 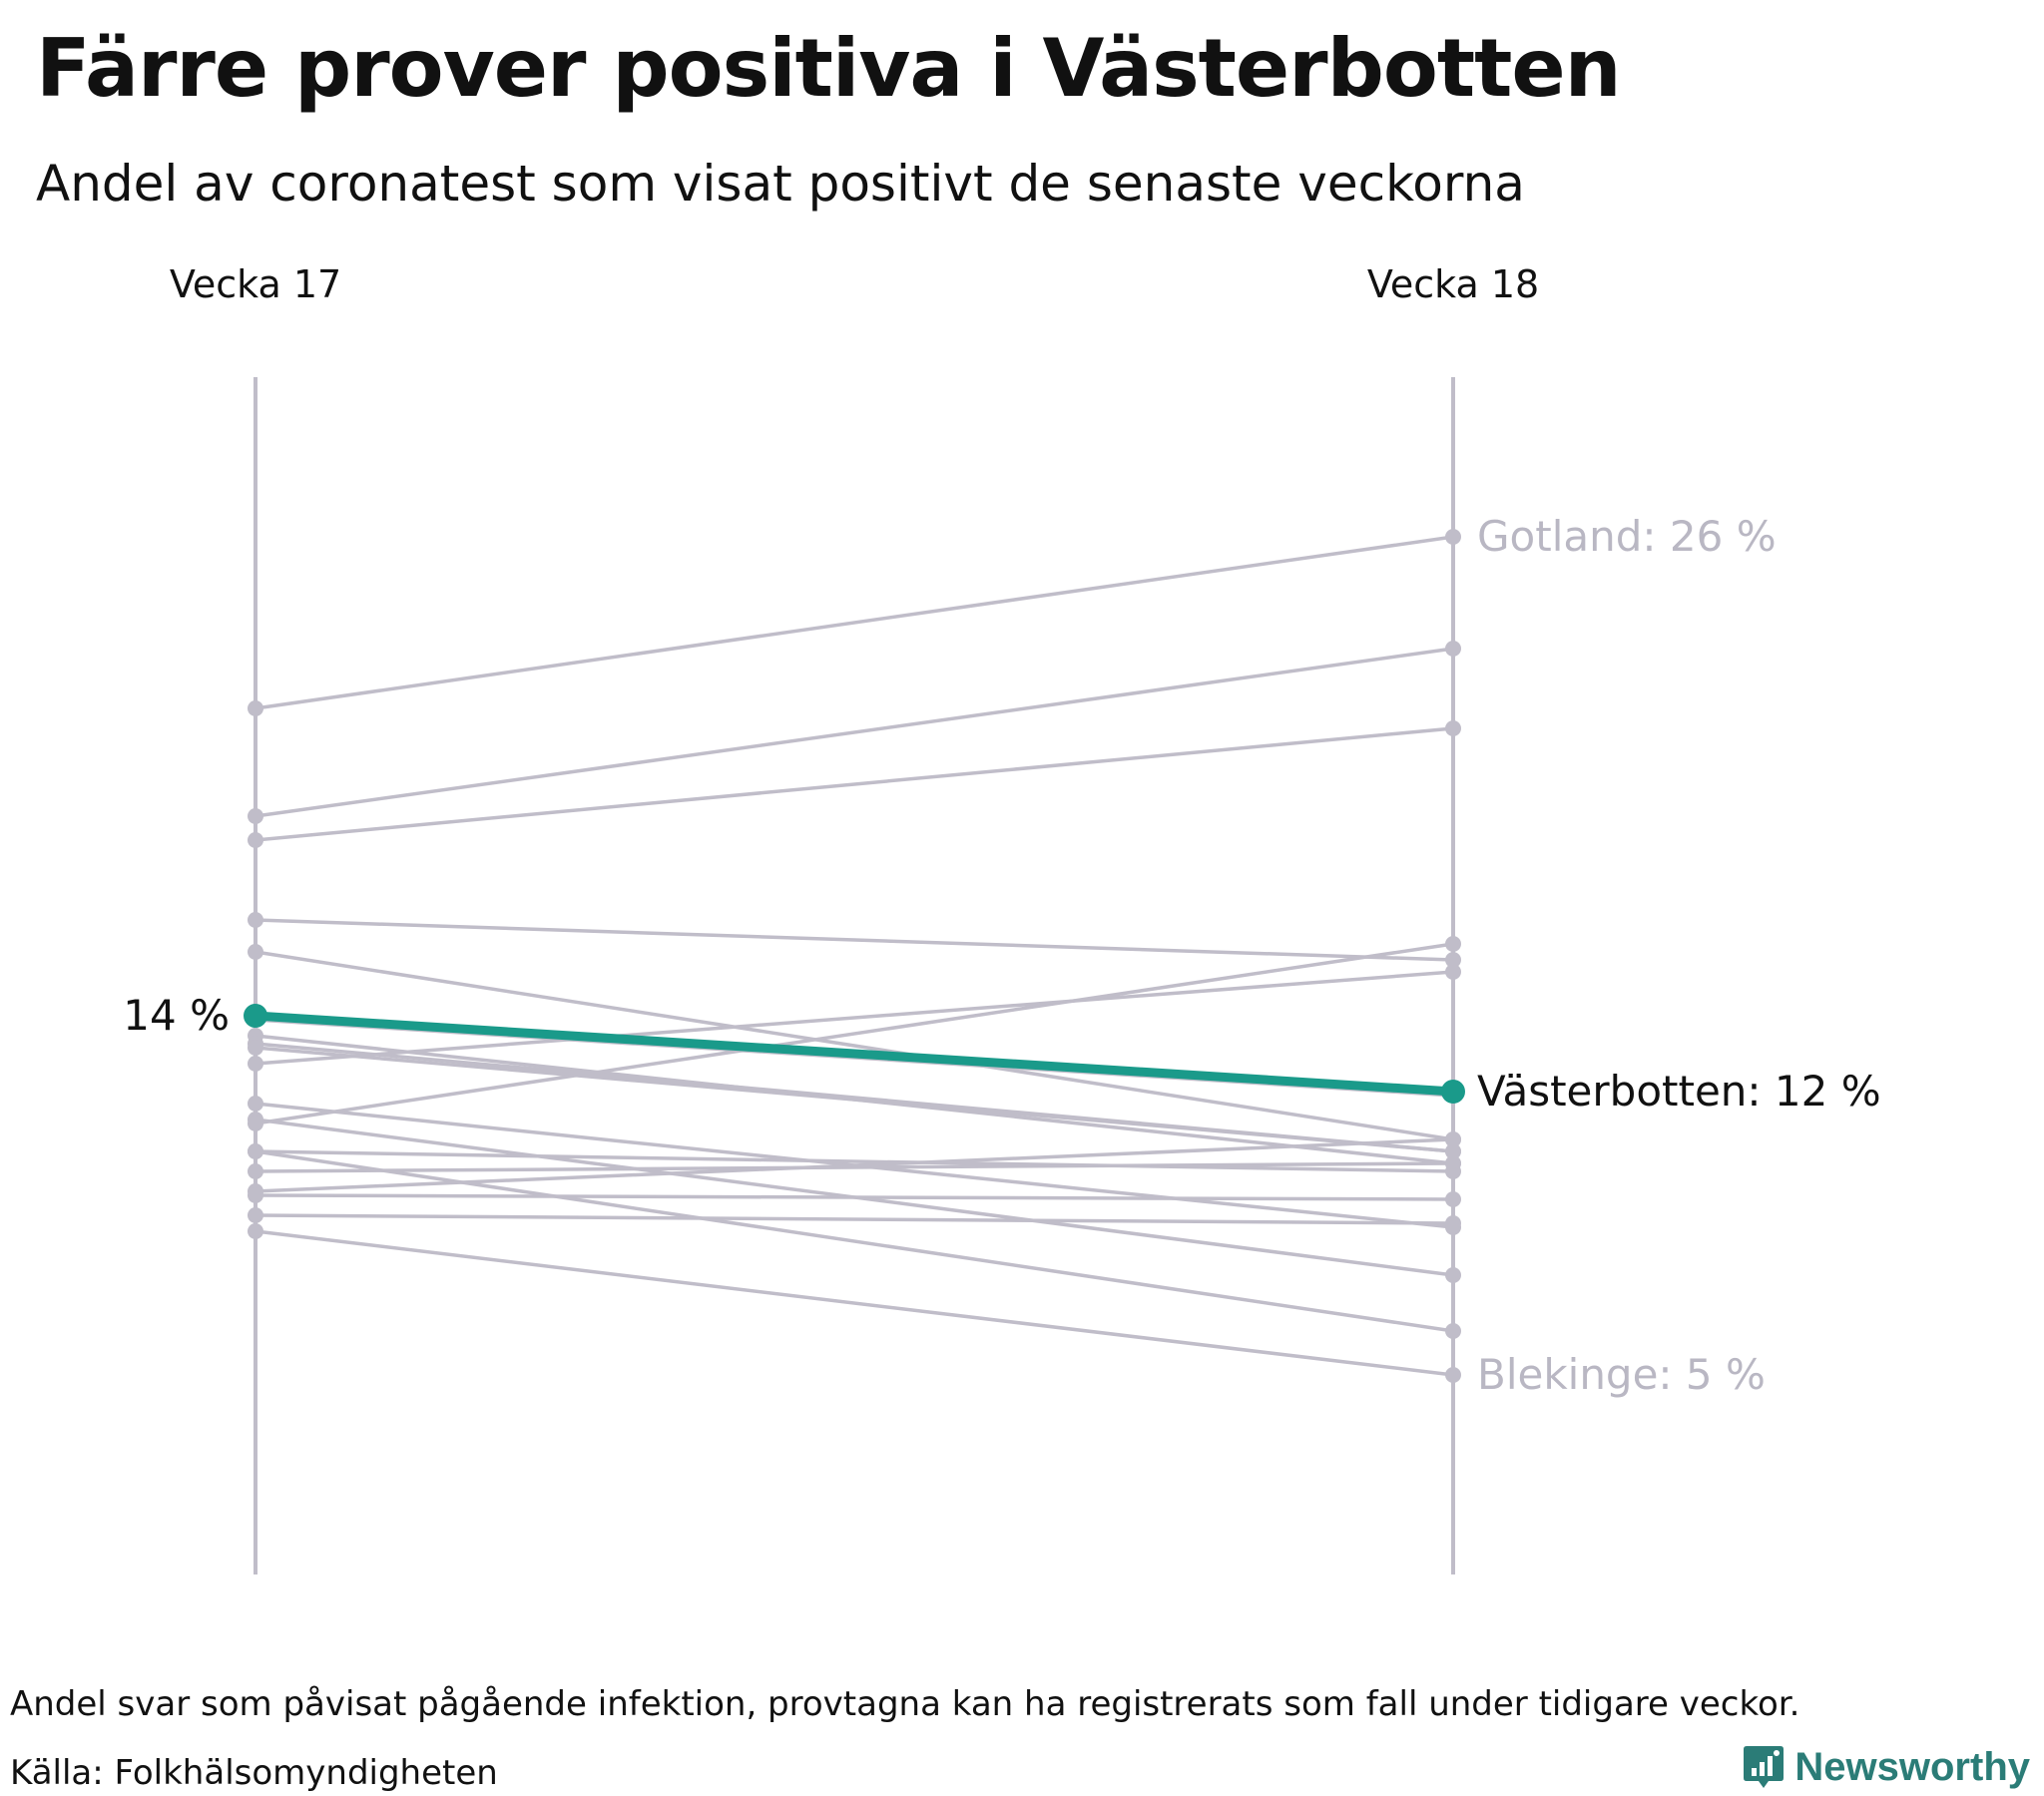 What do you see at coordinates (176, 1015) in the screenshot?
I see `highlight-start-label: 14 %` at bounding box center [176, 1015].